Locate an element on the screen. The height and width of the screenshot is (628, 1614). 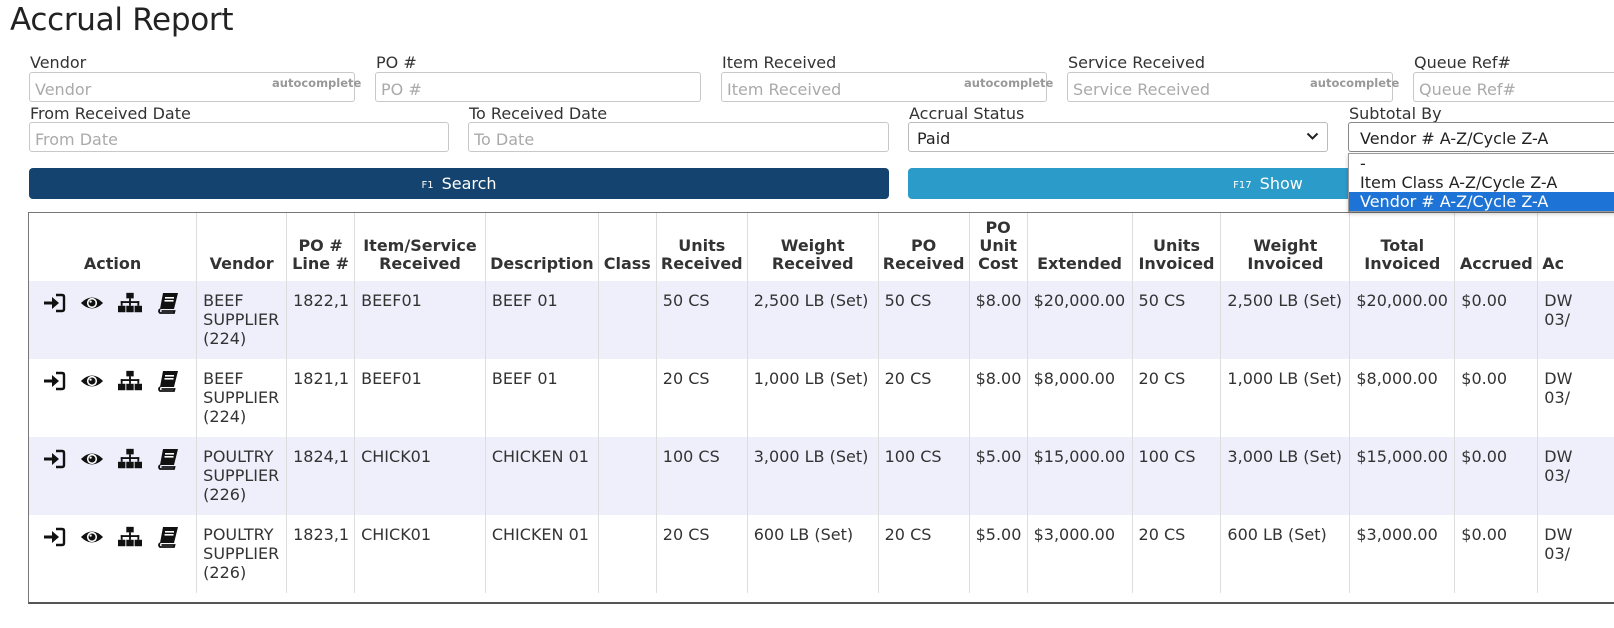
col-total-invoiced: Total Invoiced is located at coordinates (1402, 247).